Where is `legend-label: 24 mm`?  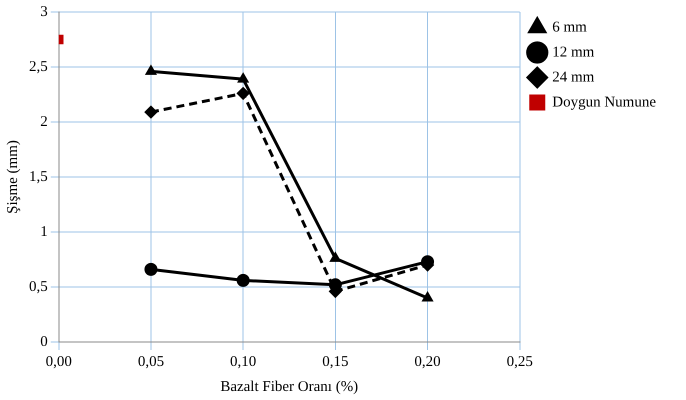 legend-label: 24 mm is located at coordinates (573, 77).